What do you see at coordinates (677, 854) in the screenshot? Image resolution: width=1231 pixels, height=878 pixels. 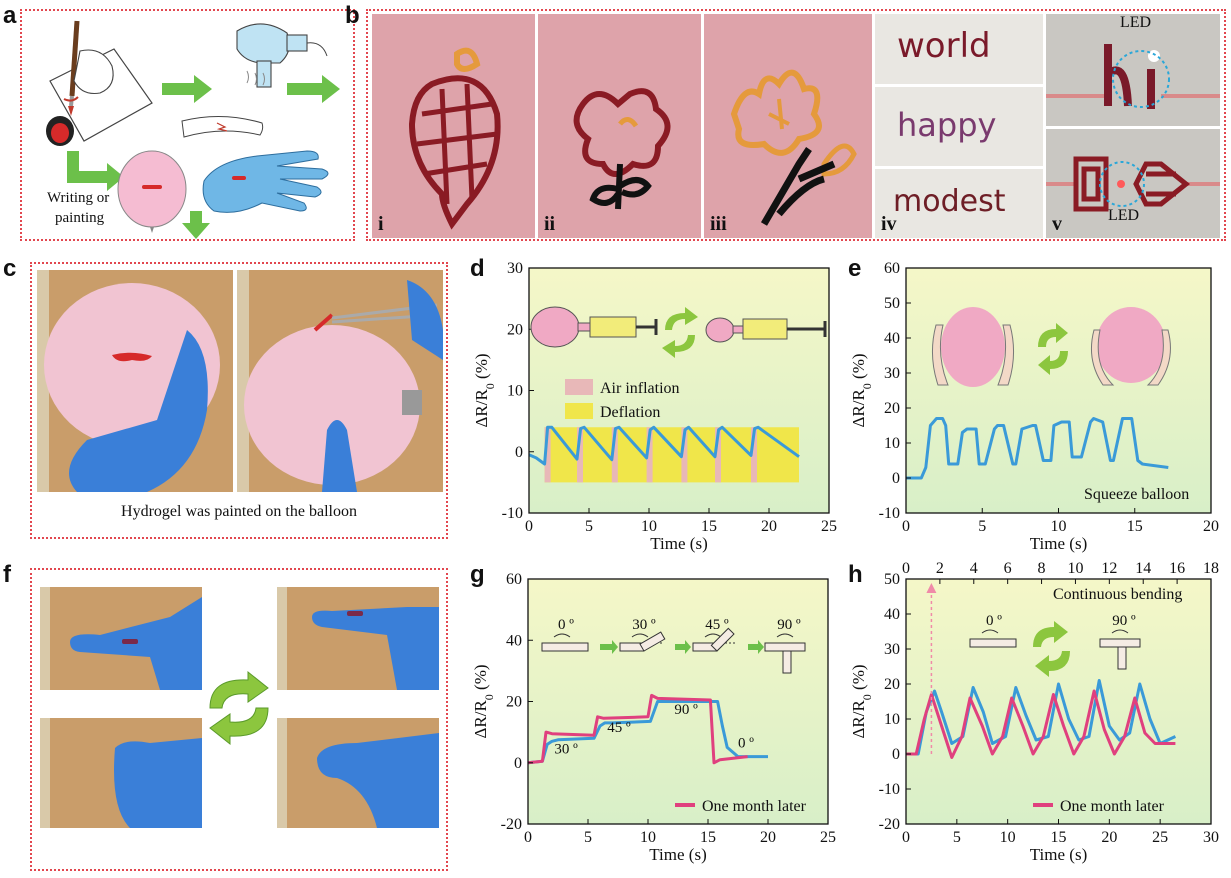 I see `x-axis-label-g: Time (s)` at bounding box center [677, 854].